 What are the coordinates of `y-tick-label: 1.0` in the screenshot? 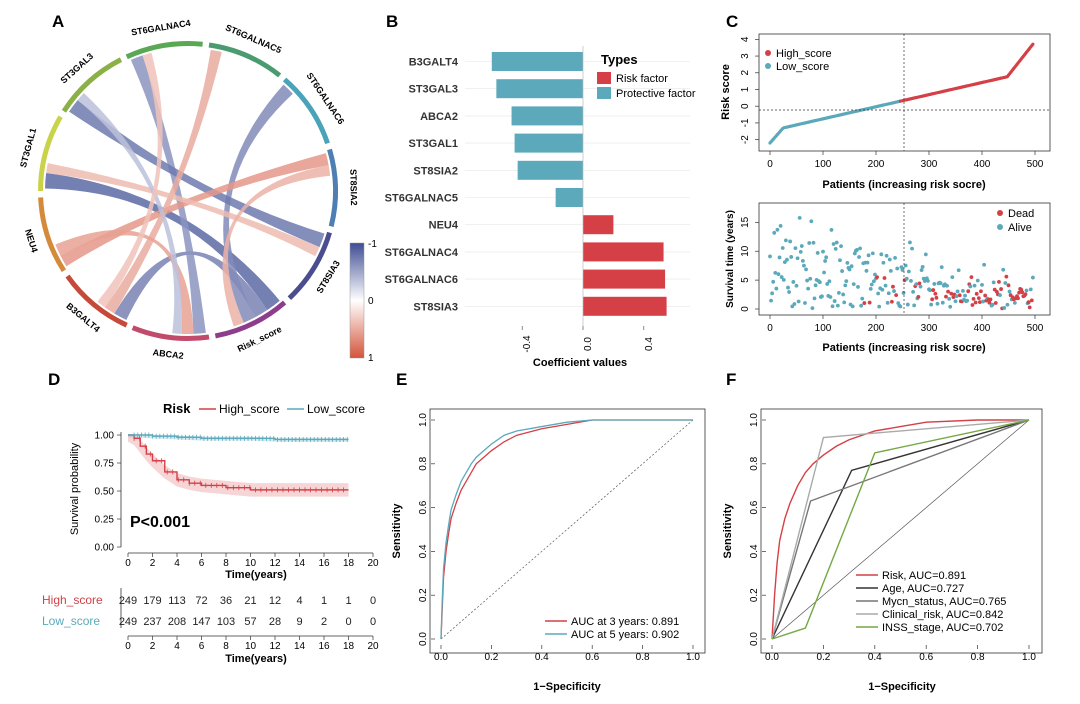 It's located at (754, 420).